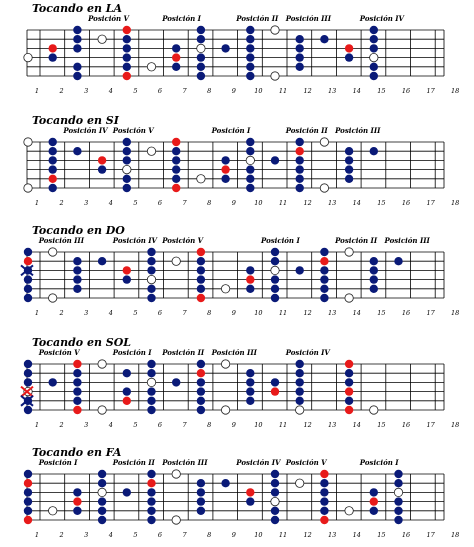 This screenshot has height=547, width=474. What do you see at coordinates (37, 535) in the screenshot?
I see `fret-number: 1` at bounding box center [37, 535].